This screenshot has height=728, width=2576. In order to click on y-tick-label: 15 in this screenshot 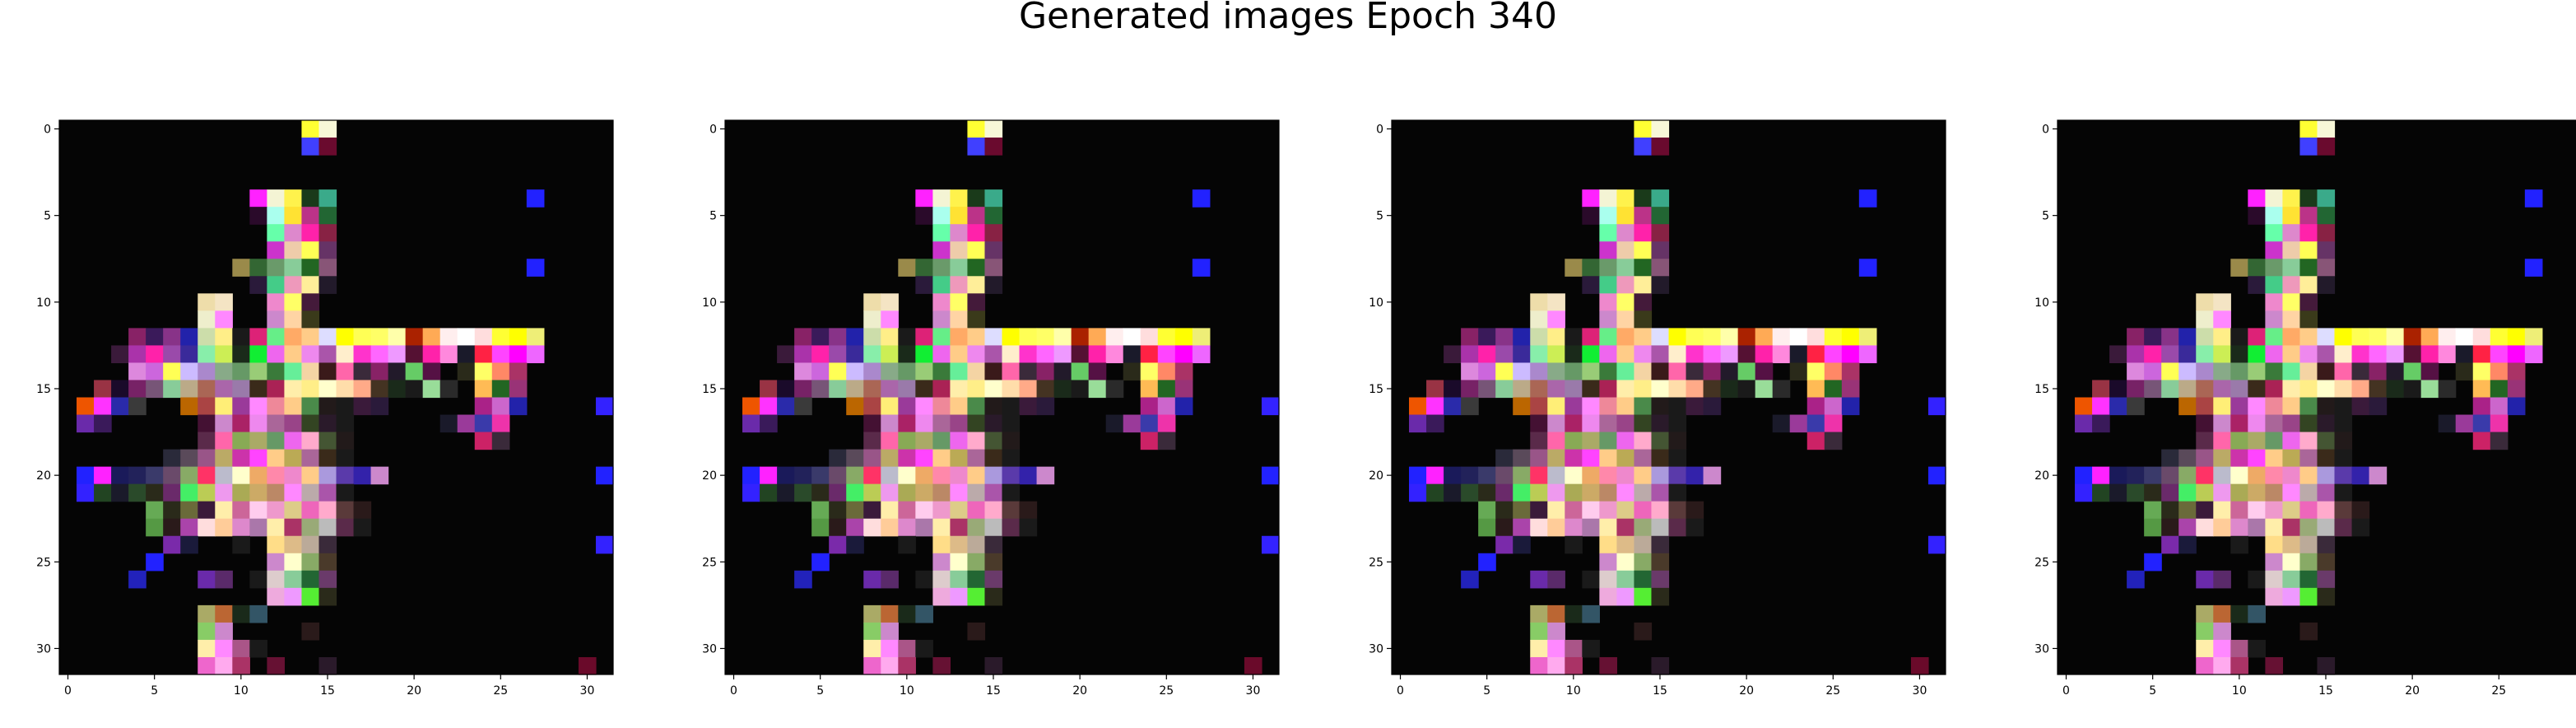, I will do `click(1376, 389)`.